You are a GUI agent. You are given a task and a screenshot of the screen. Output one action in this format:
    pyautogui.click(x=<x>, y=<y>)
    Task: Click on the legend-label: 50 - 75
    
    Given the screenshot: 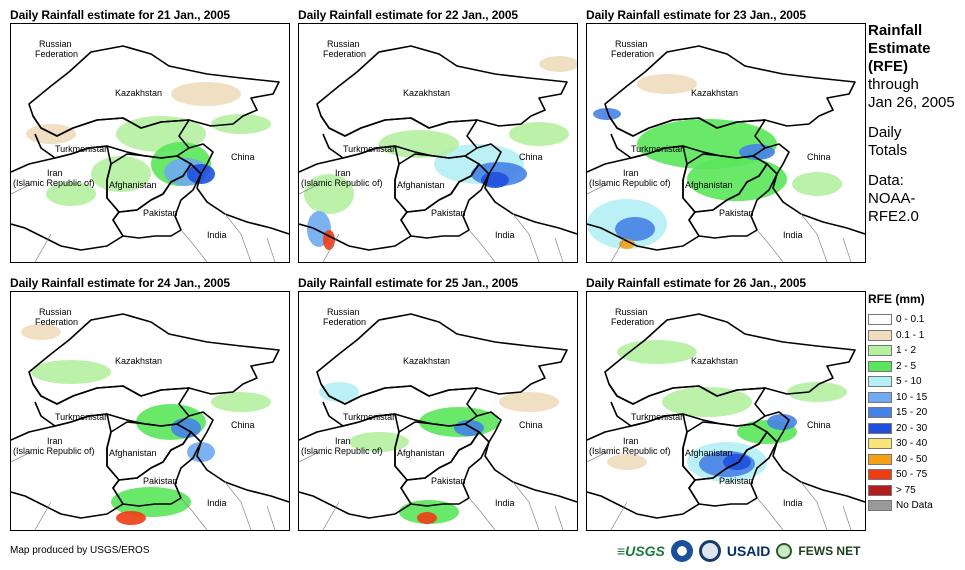 What is the action you would take?
    pyautogui.click(x=912, y=475)
    